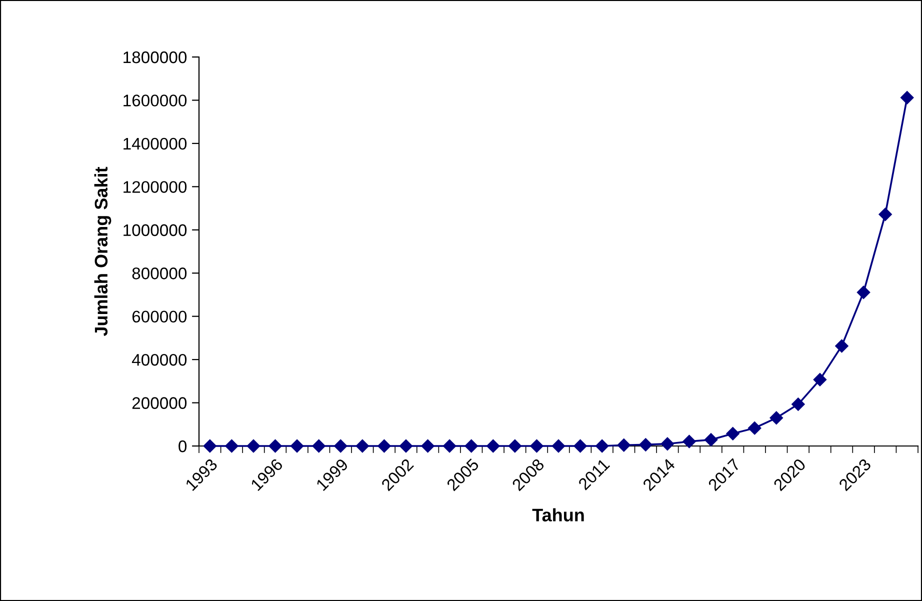  Describe the element at coordinates (155, 100) in the screenshot. I see `y-tick-label: 1600000` at that location.